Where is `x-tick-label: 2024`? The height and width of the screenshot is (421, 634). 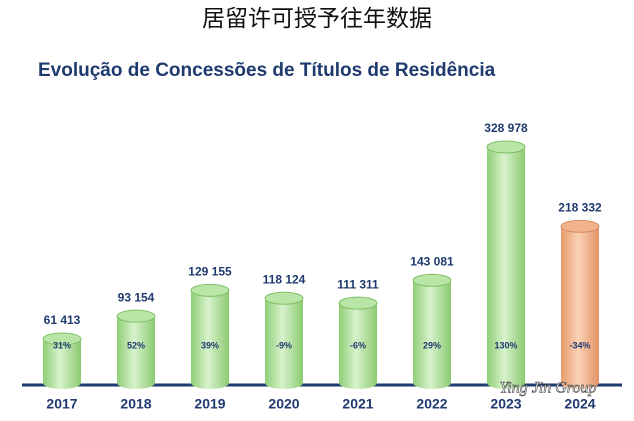 x-tick-label: 2024 is located at coordinates (579, 404).